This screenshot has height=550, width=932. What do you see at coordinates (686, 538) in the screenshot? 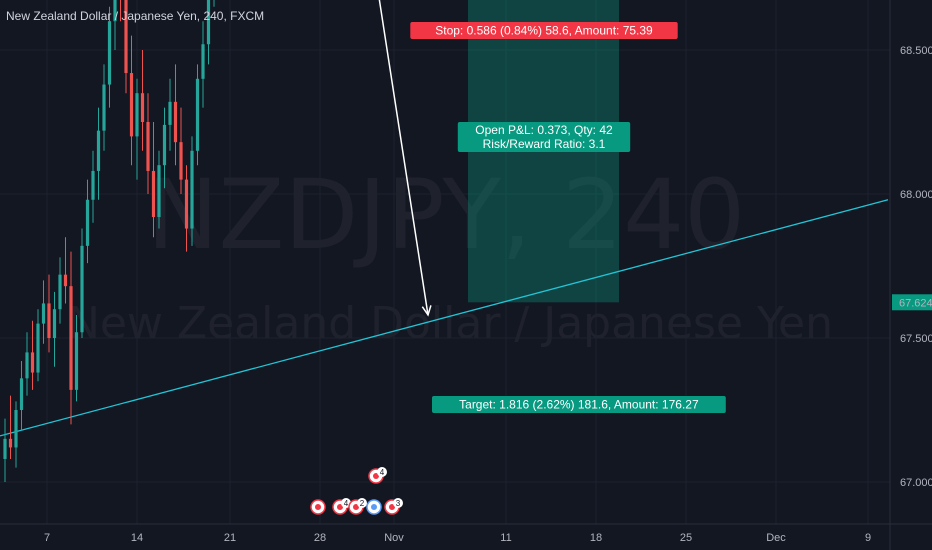
I see `x-tick-label: 25` at bounding box center [686, 538].